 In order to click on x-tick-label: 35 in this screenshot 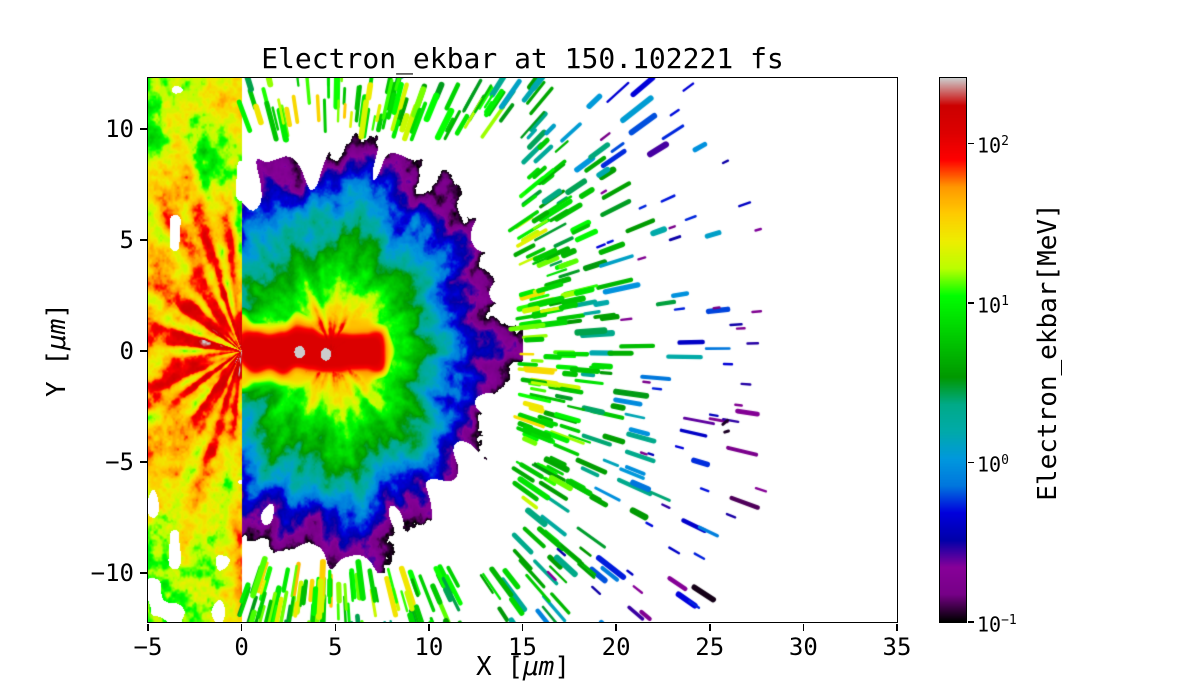, I will do `click(897, 647)`.